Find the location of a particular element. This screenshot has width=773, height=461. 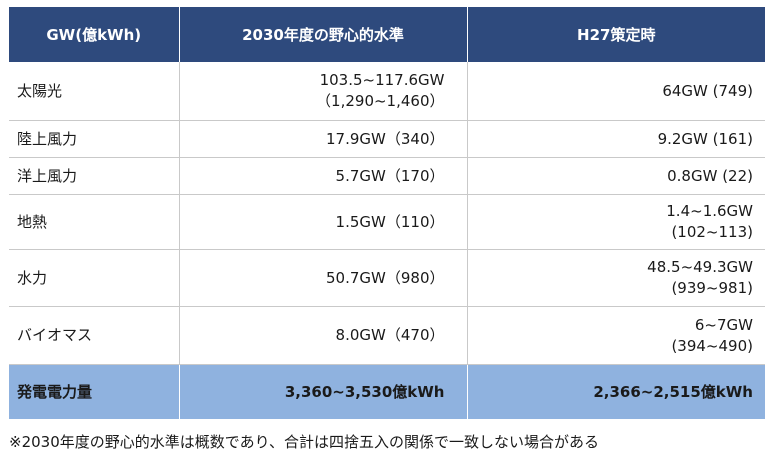

row-label: バイオマス is located at coordinates (94, 335).